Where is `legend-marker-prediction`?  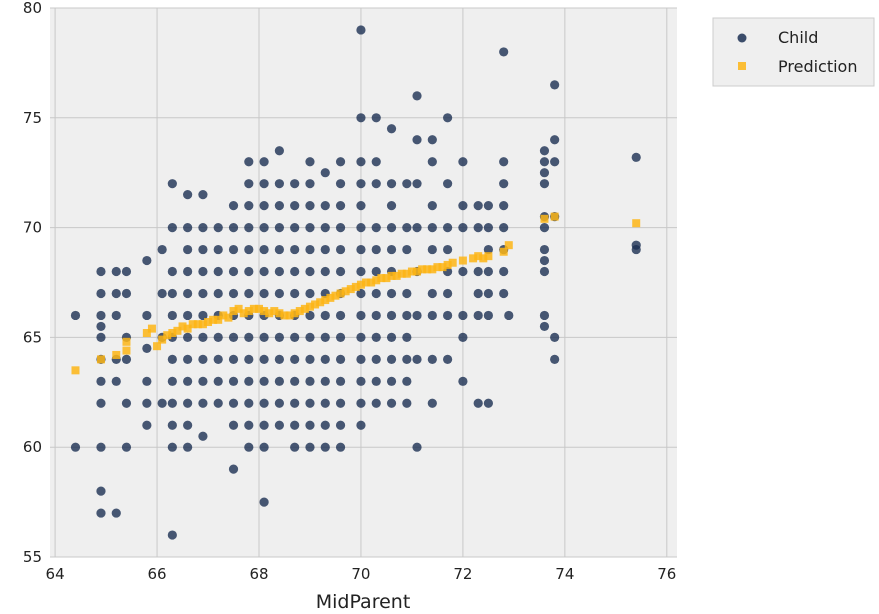 legend-marker-prediction is located at coordinates (742, 66).